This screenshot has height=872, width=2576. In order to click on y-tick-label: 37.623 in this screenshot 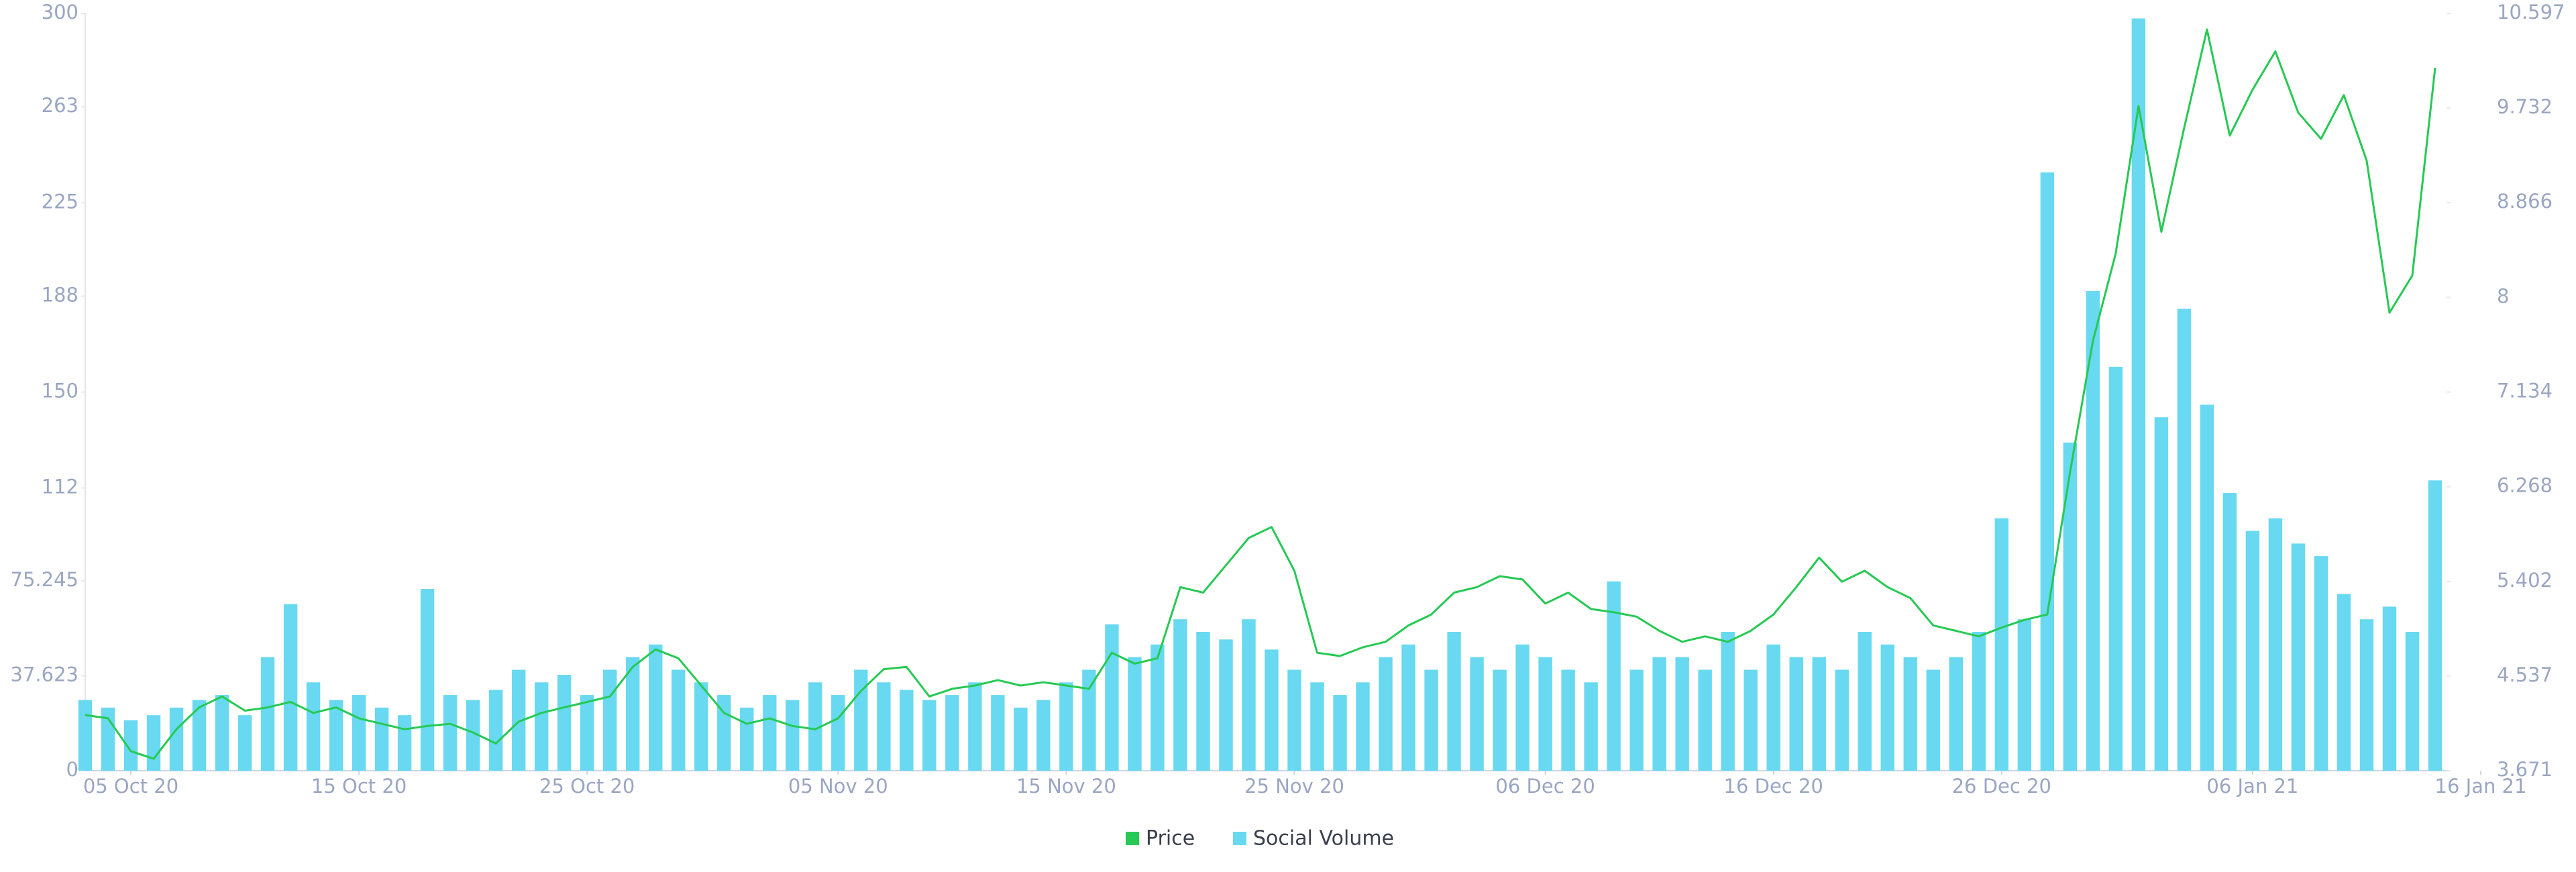, I will do `click(44, 674)`.